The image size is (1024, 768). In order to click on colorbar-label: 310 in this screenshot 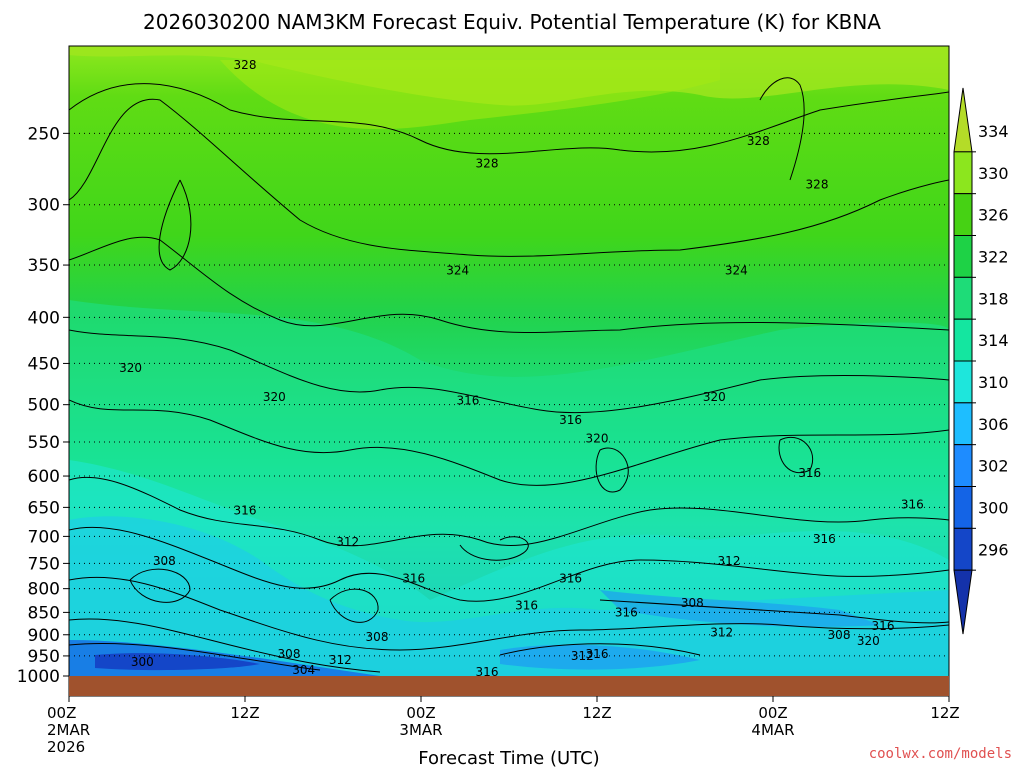, I will do `click(993, 382)`.